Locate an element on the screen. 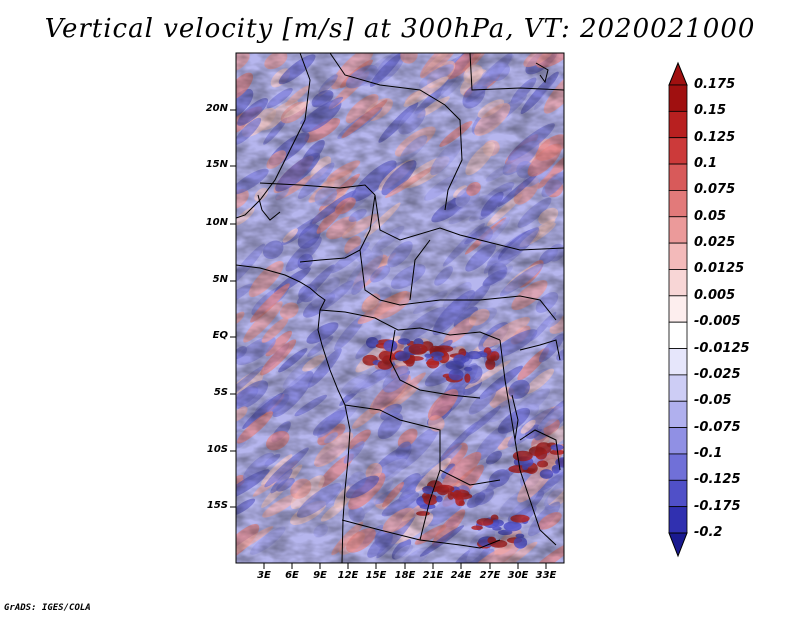 The image size is (800, 618). colorbar-label: 0.05 is located at coordinates (710, 216).